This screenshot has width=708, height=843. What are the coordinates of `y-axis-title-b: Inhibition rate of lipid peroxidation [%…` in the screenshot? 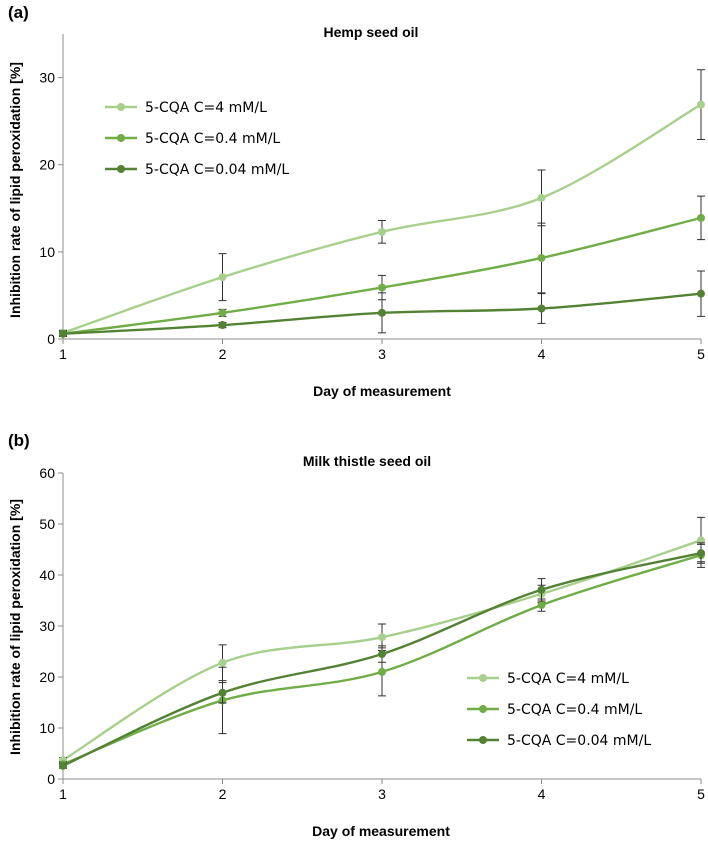 It's located at (15, 627).